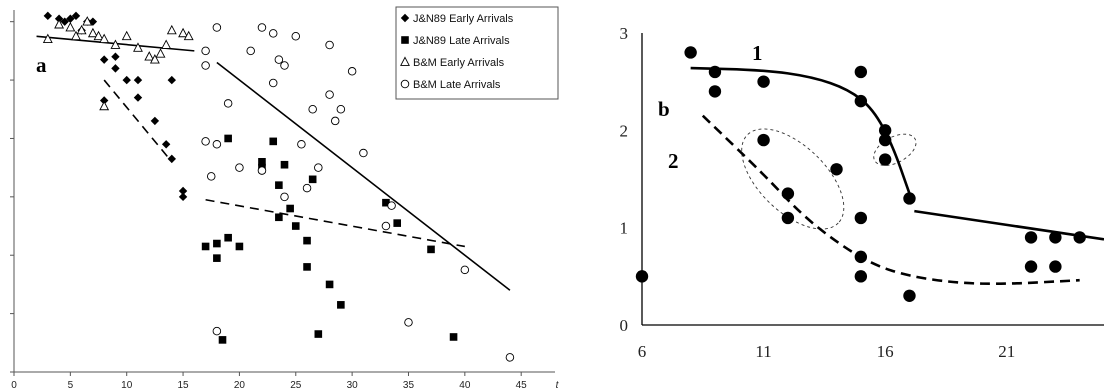  I want to click on panel-label-b: b, so click(664, 109).